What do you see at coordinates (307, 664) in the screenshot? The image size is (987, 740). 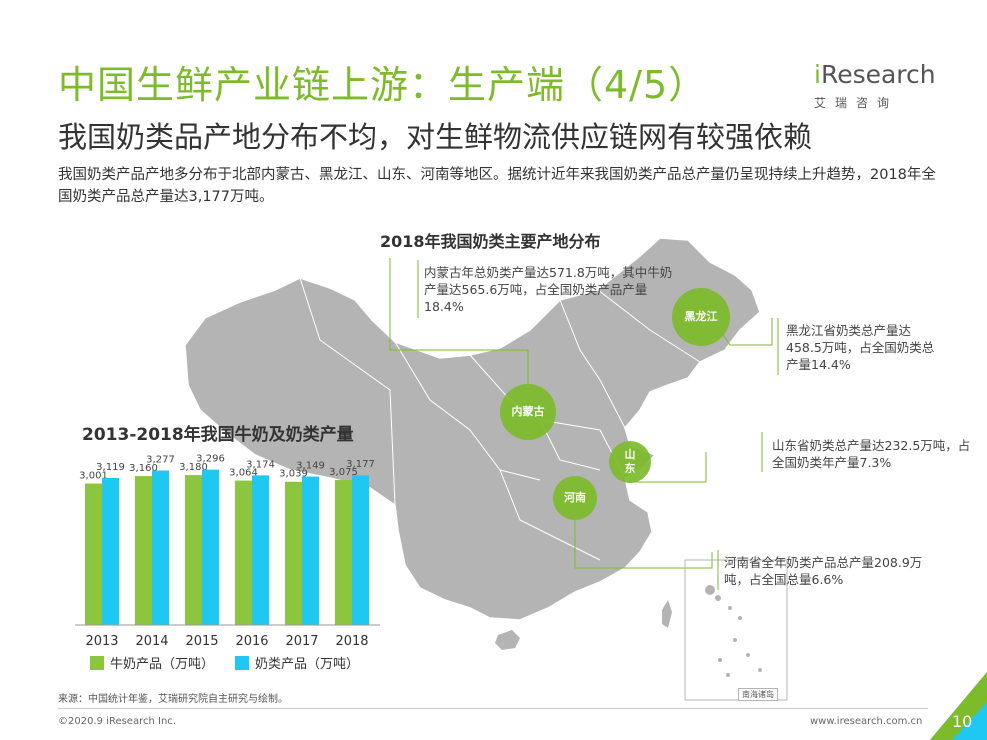 I see `legend-label-dairy: 奶类产品（万吨）` at bounding box center [307, 664].